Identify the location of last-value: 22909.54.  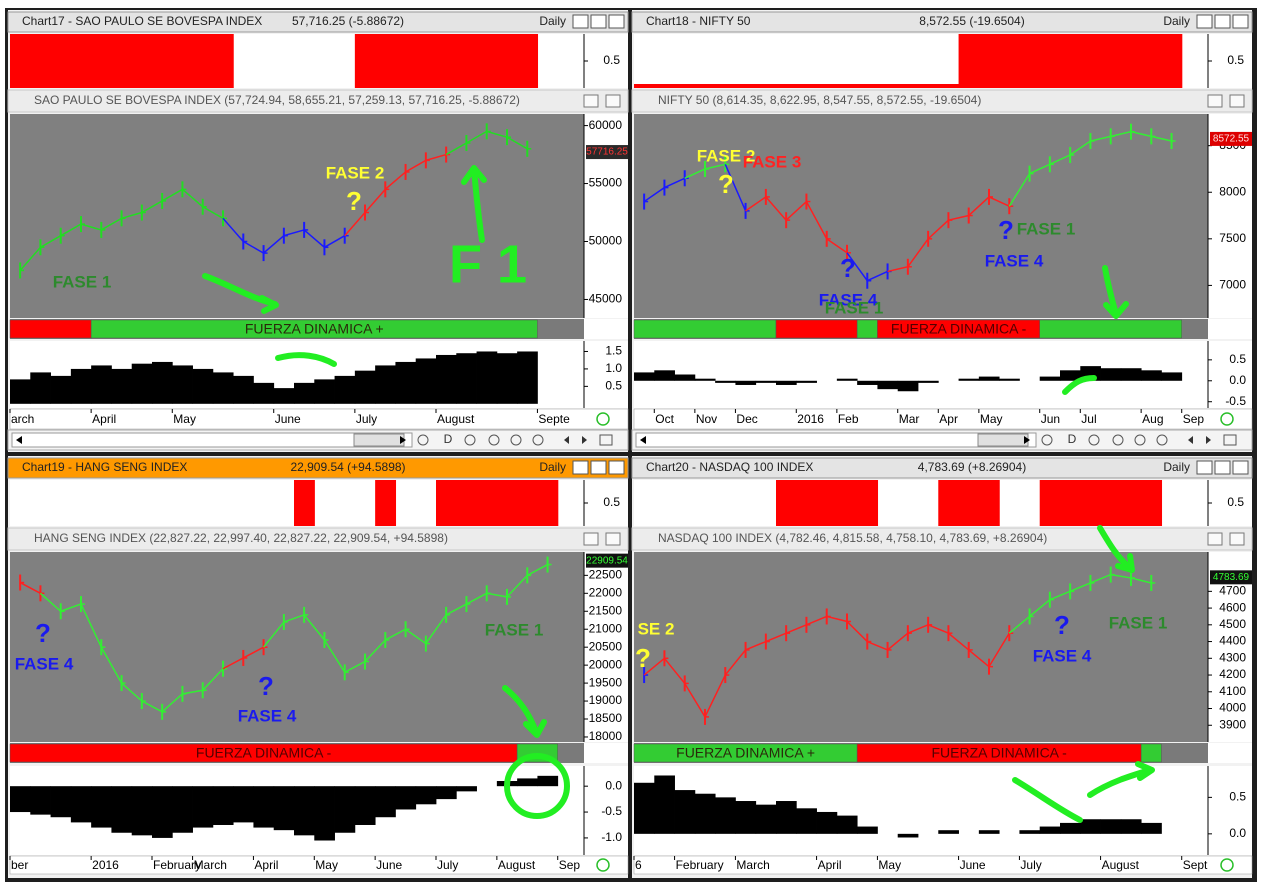
(607, 560).